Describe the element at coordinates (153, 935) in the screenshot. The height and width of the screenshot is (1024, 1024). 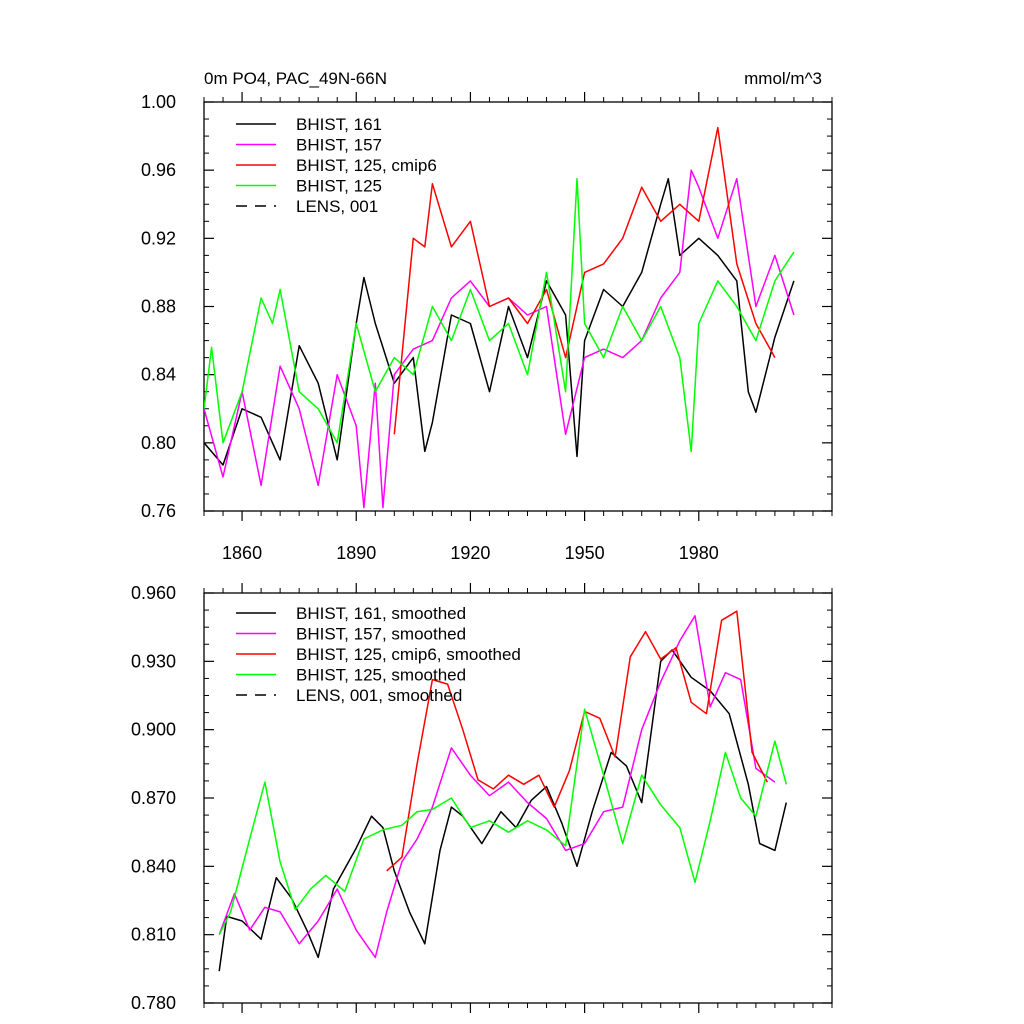
I see `y-tick-label: 0.810` at that location.